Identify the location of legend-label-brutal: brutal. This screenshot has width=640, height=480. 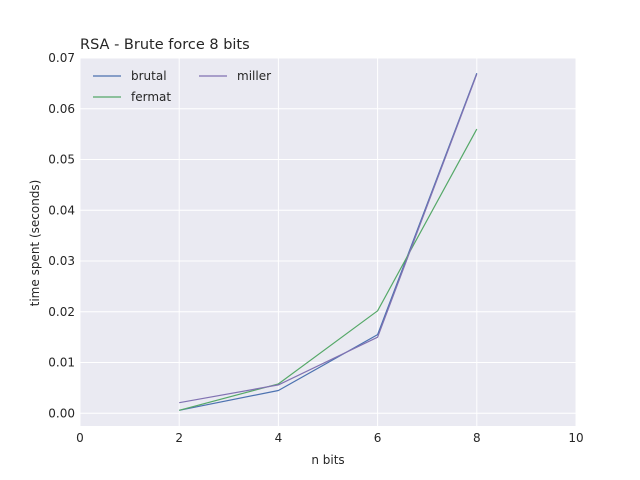
(149, 76).